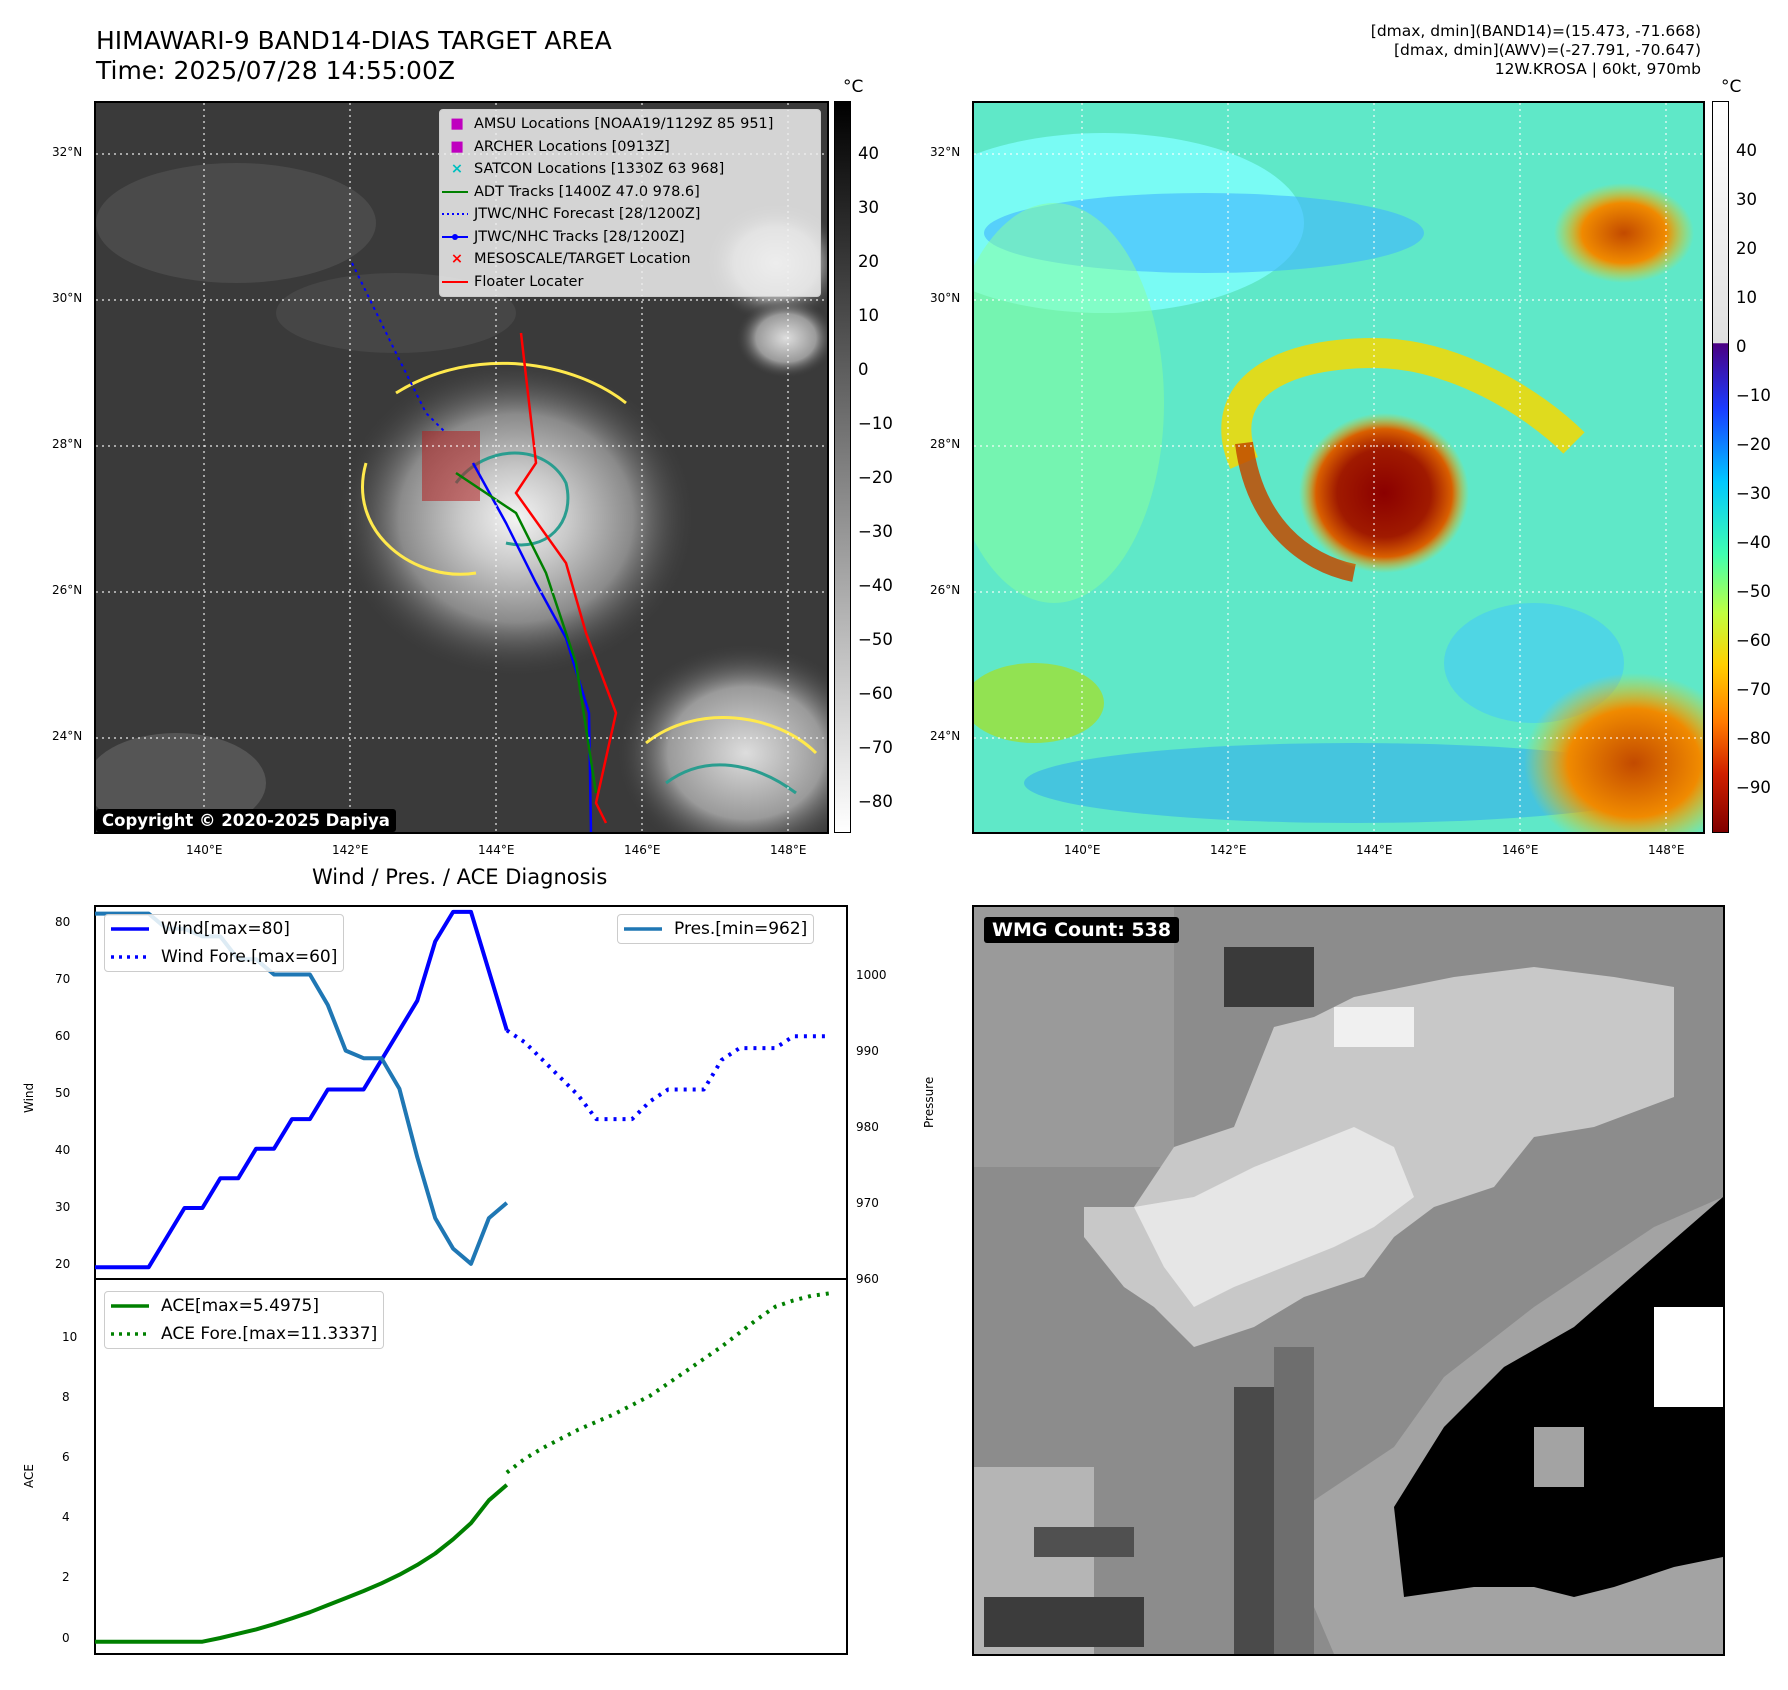  Describe the element at coordinates (302, 1563) in the screenshot. I see `series-line-ace-max-5-4975-` at that location.